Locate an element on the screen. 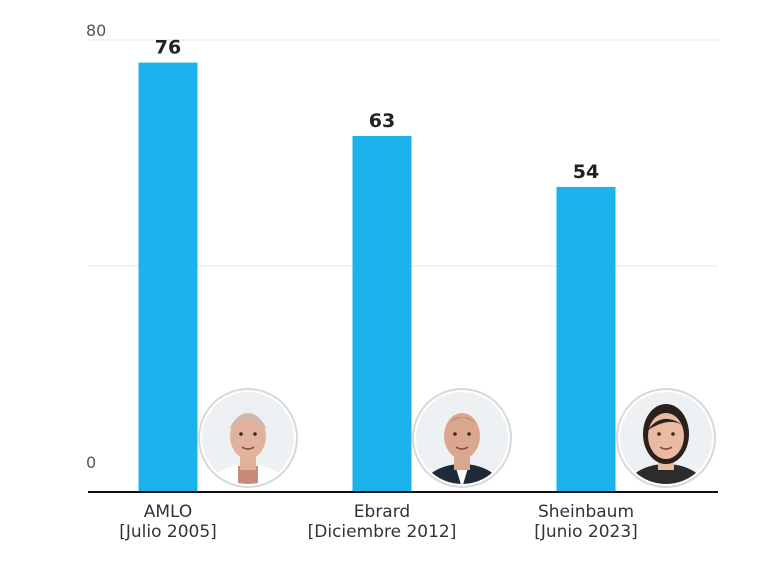 This screenshot has width=768, height=564. portrait-sheinbaum-icon is located at coordinates (666, 438).